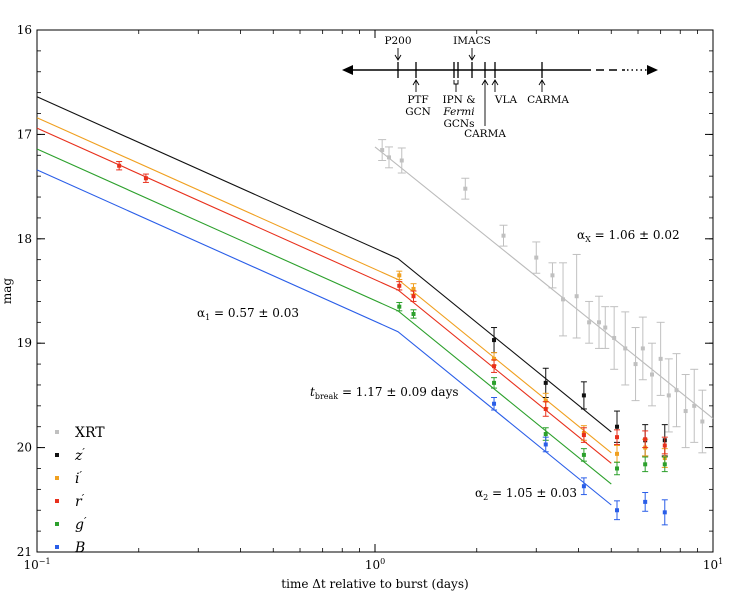  I want to click on legend-label: z′, so click(79, 455).